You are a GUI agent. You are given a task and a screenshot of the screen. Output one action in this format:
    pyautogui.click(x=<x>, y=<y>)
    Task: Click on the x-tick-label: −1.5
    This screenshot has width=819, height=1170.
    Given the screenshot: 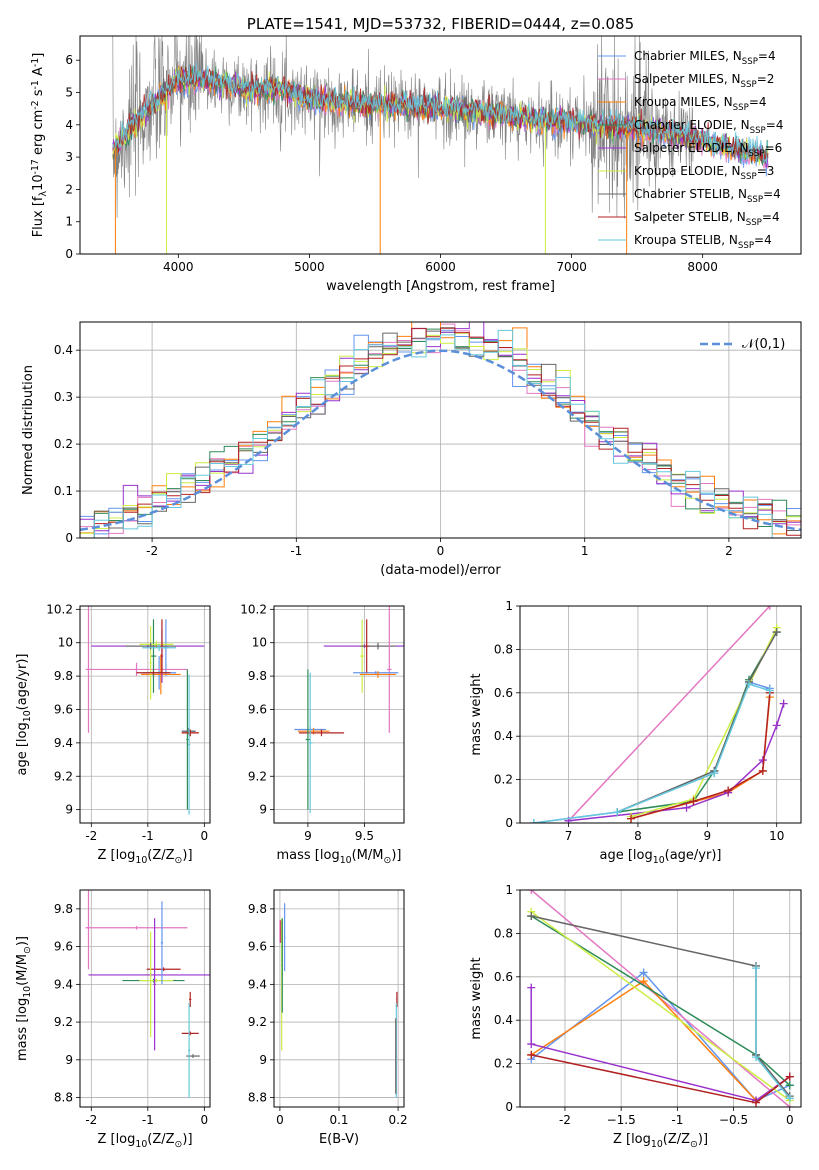 What is the action you would take?
    pyautogui.click(x=621, y=1120)
    